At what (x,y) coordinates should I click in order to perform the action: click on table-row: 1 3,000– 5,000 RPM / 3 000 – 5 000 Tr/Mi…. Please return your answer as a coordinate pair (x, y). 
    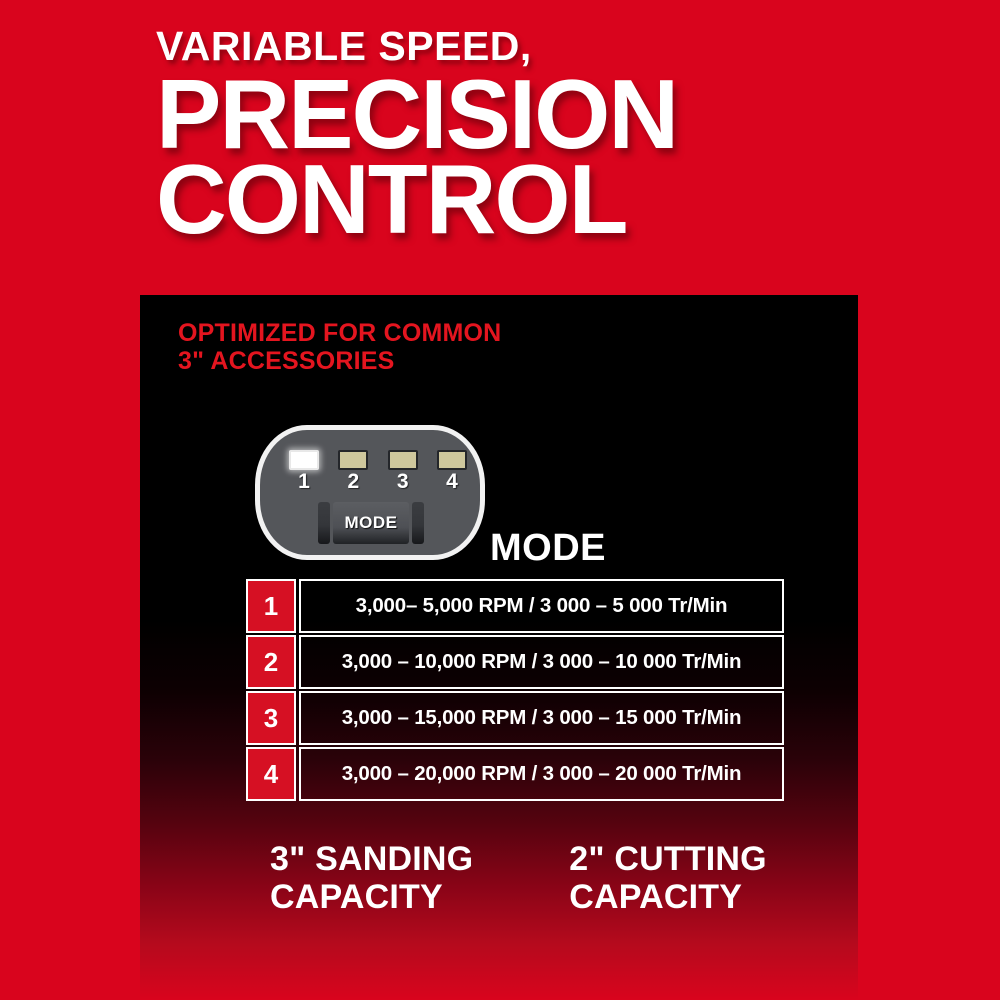
    Looking at the image, I should click on (515, 606).